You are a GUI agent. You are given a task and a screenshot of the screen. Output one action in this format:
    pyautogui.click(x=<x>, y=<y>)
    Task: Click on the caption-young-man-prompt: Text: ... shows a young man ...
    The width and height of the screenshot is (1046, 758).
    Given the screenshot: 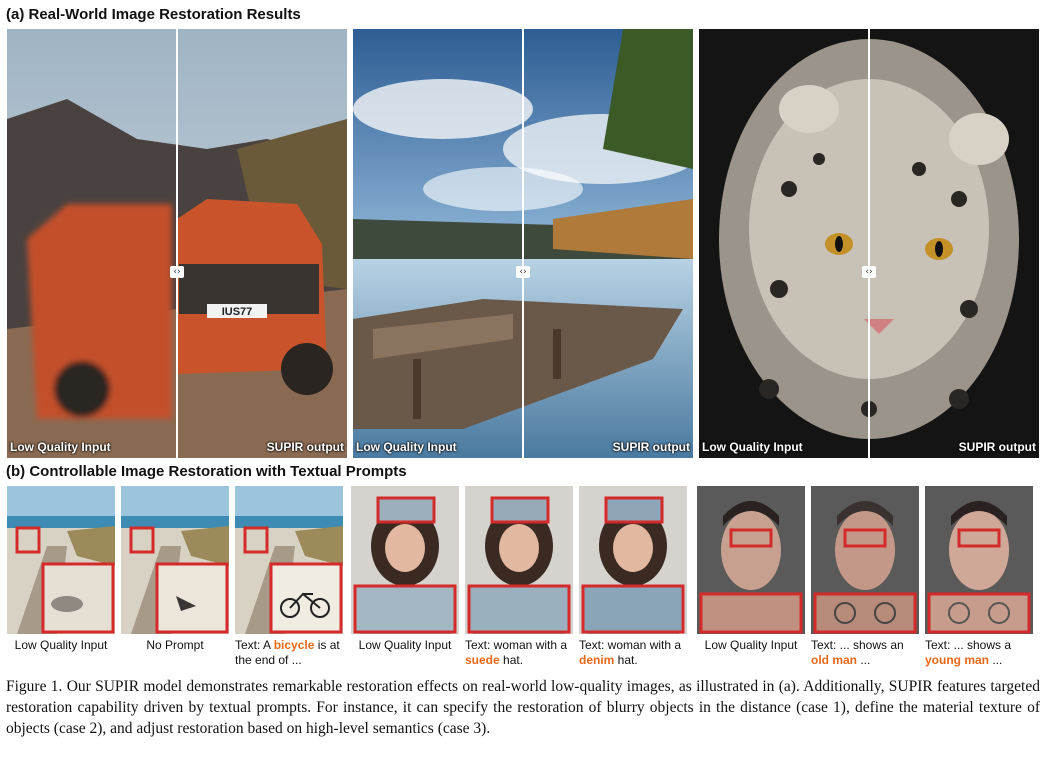 What is the action you would take?
    pyautogui.click(x=968, y=652)
    